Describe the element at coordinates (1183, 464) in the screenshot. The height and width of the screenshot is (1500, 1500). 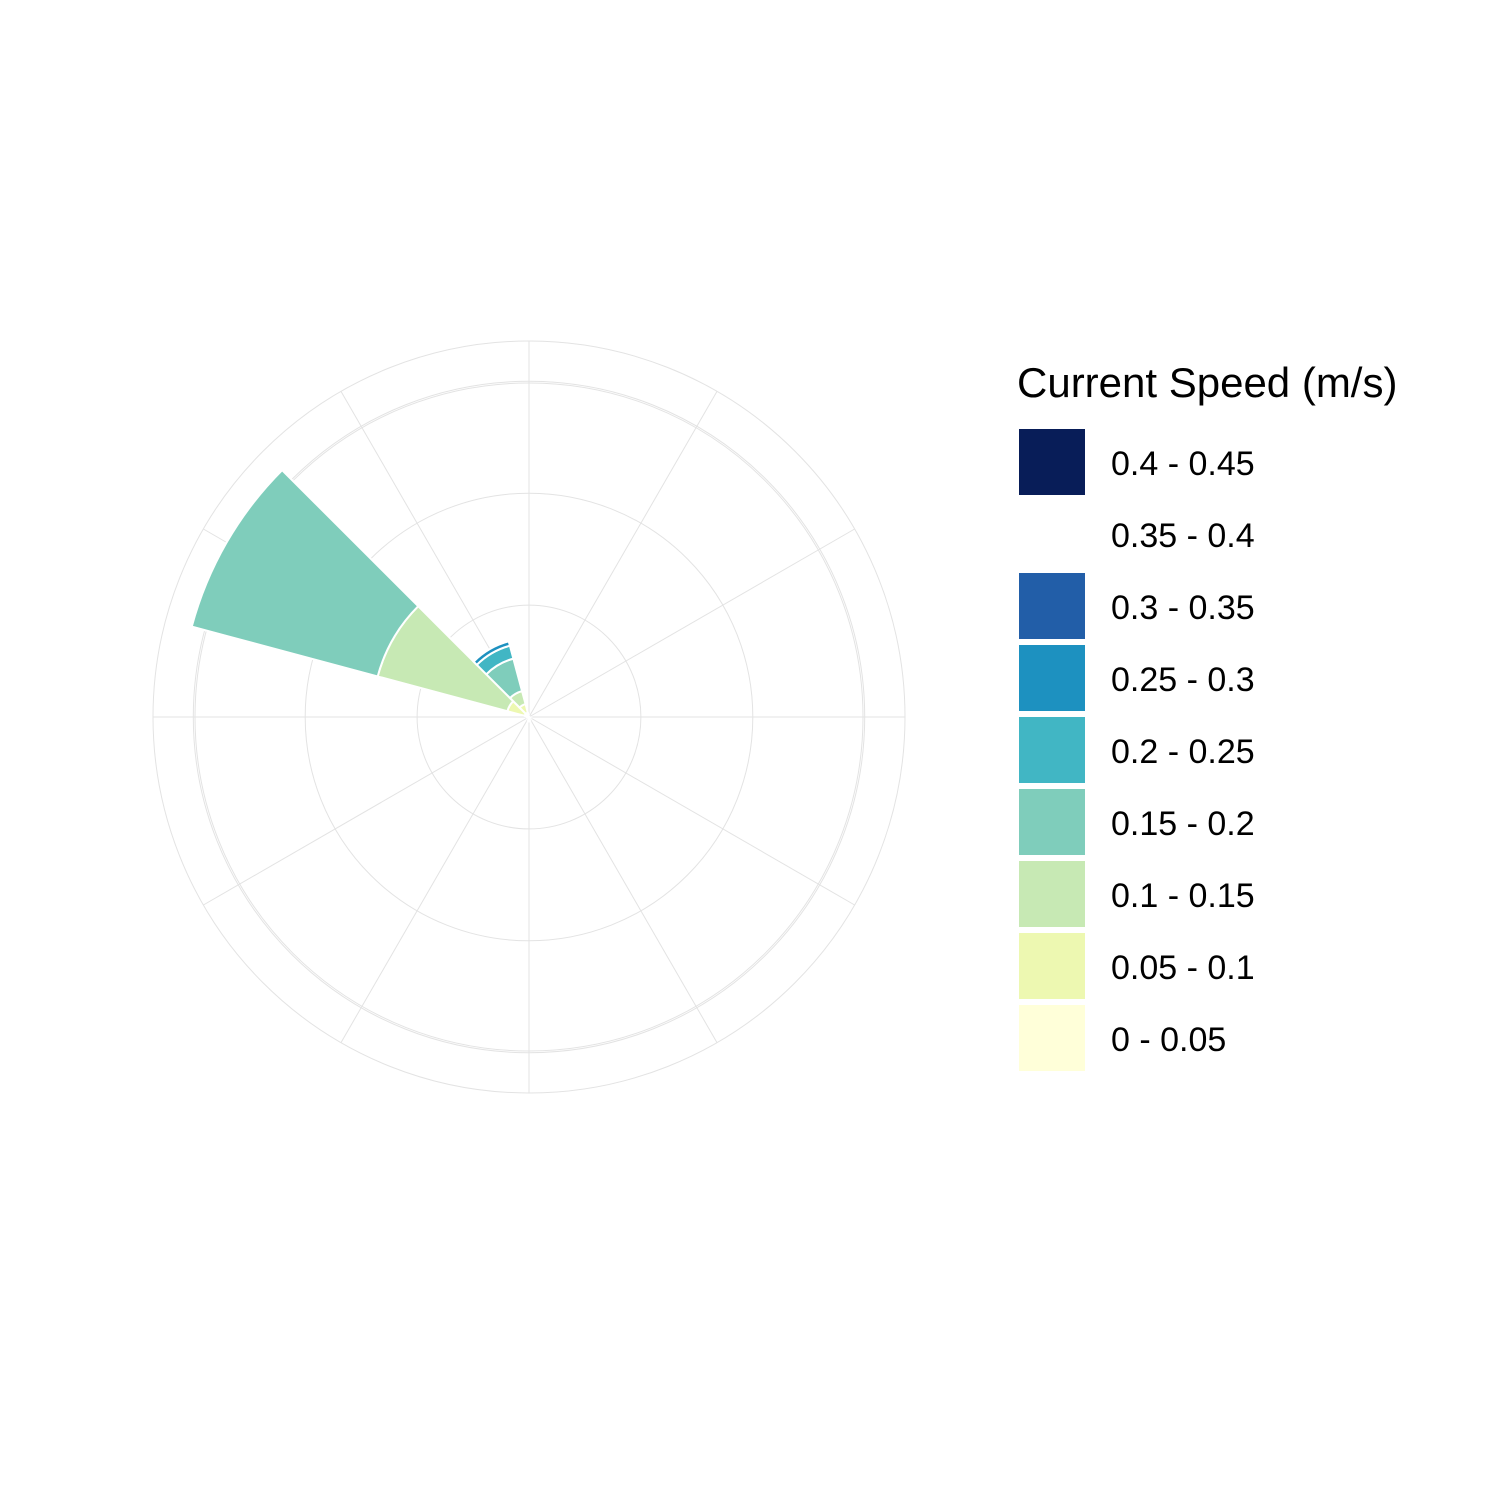
I see `legend-label: 0.4 - 0.45` at that location.